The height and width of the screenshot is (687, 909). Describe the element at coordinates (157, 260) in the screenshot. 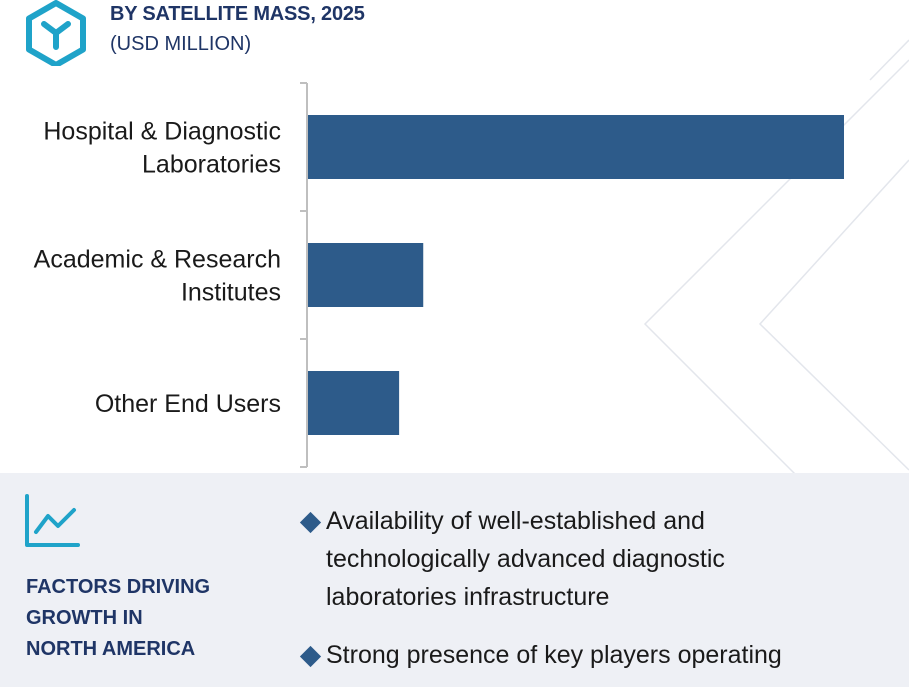

I see `category-label: Academic & Research` at that location.